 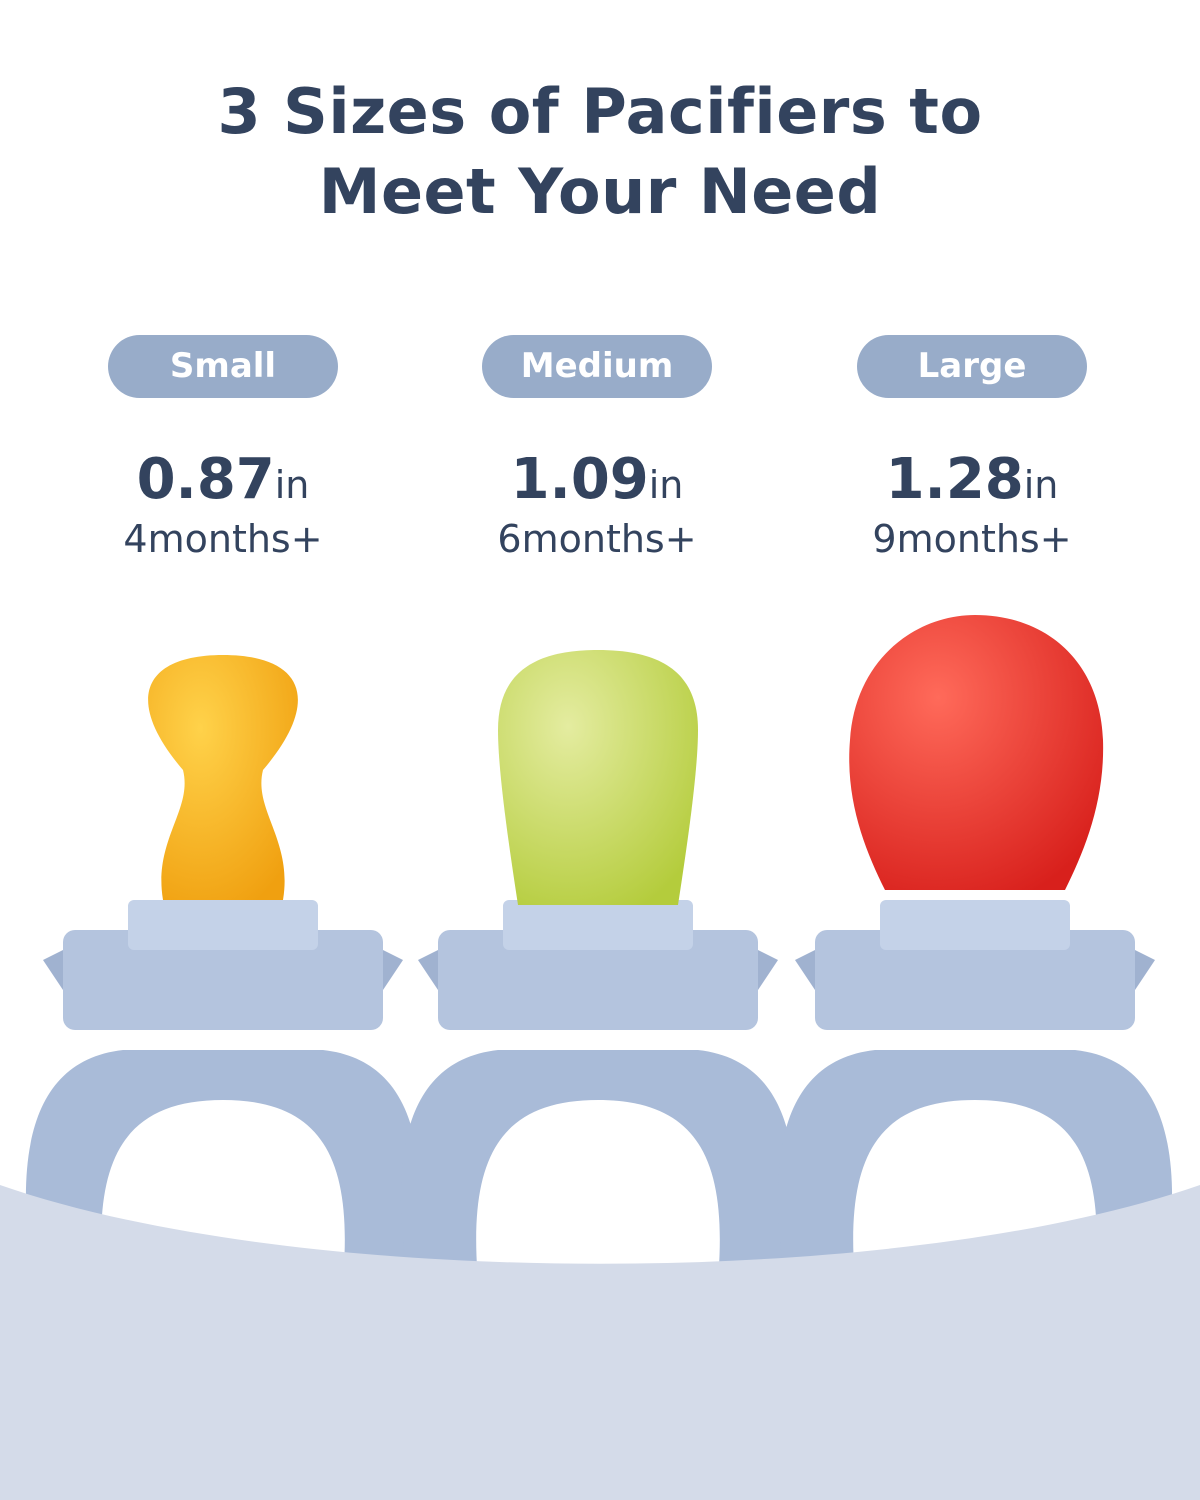 I want to click on size-label-badge: Medium, so click(x=597, y=366).